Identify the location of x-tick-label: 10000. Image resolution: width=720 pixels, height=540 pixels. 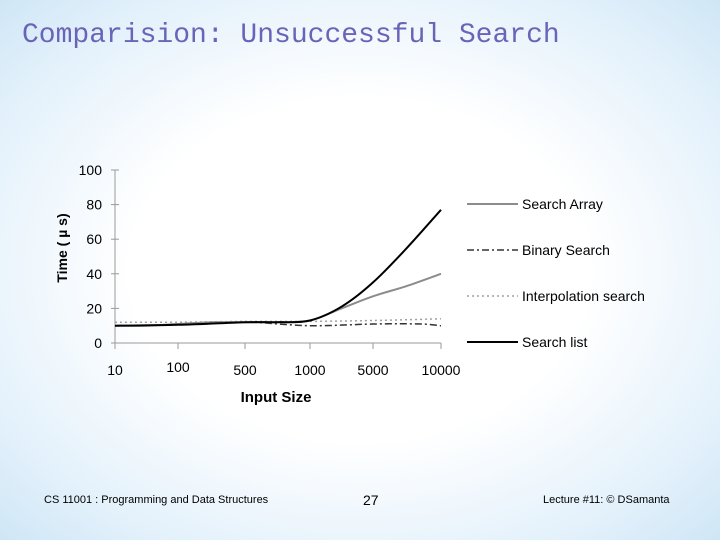
(441, 370).